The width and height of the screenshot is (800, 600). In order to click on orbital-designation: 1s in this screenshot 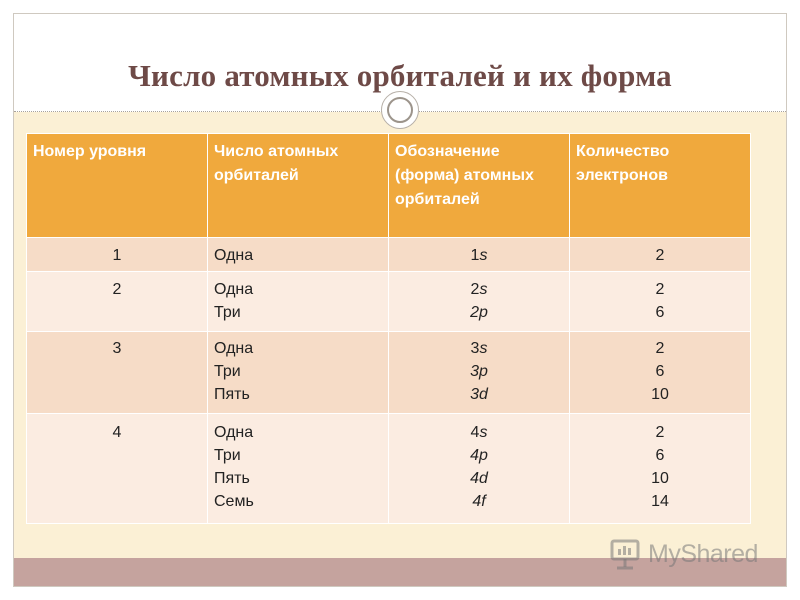, I will do `click(479, 255)`.